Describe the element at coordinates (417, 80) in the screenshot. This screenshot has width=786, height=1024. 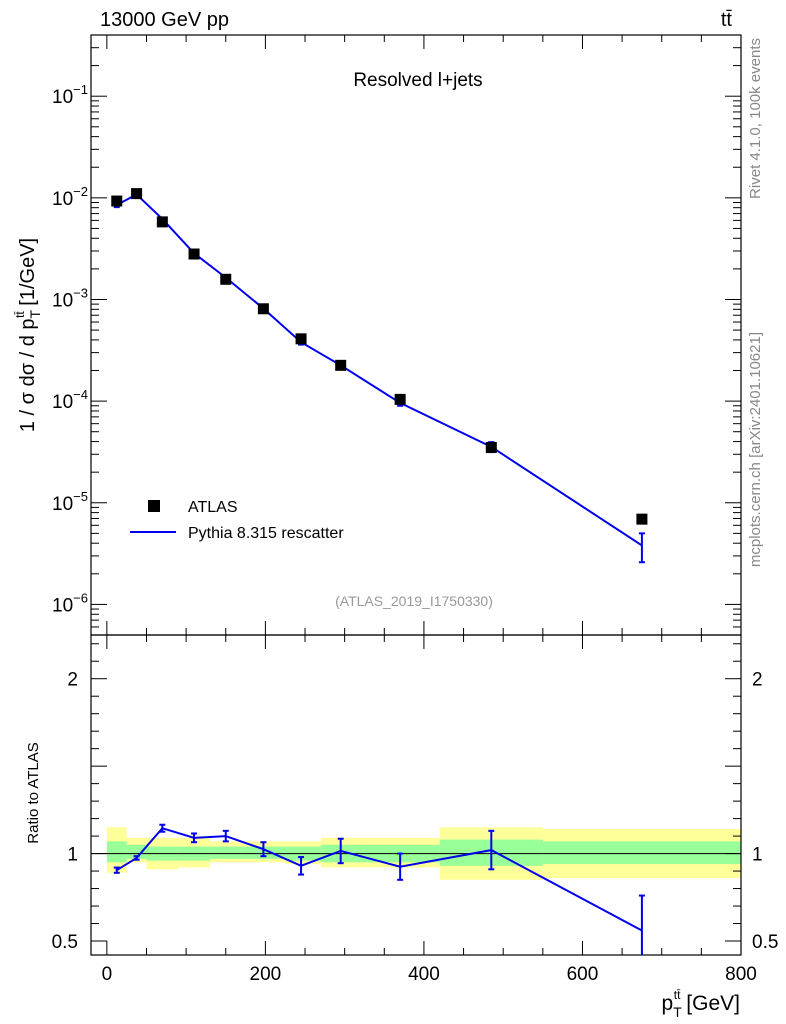
I see `plot-title: Resolved l+jets` at that location.